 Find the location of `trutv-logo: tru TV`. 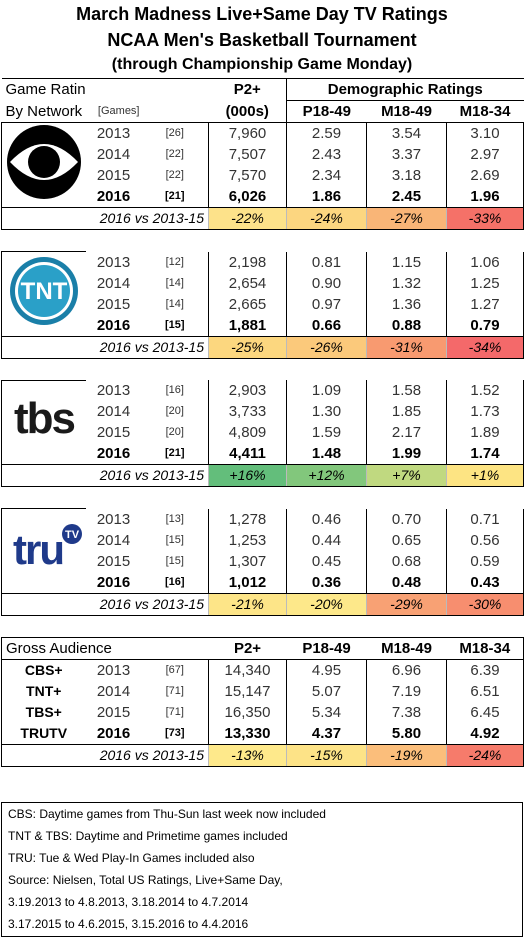

trutv-logo: tru TV is located at coordinates (43, 550).